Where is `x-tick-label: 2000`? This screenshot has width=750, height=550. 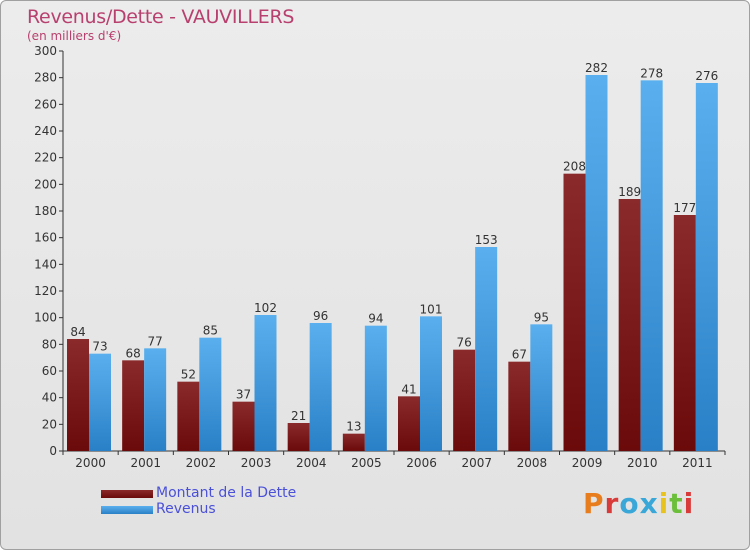 x-tick-label: 2000 is located at coordinates (90, 463).